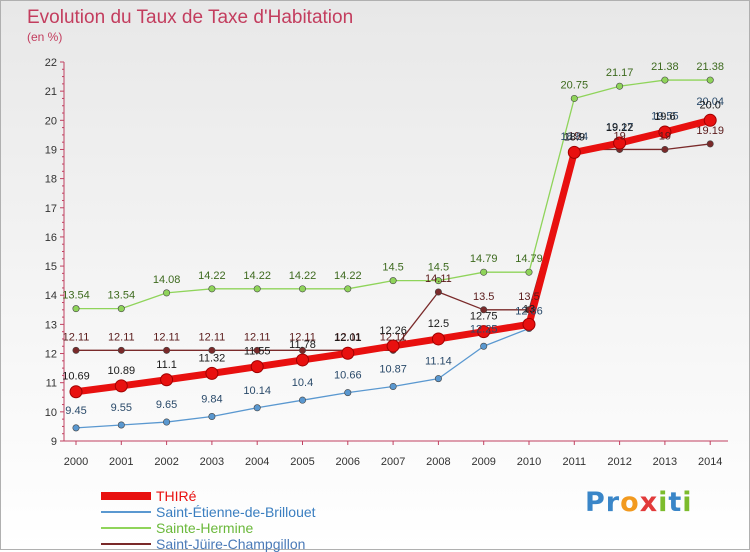  What do you see at coordinates (51, 413) in the screenshot?
I see `y-tick-label: 10` at bounding box center [51, 413].